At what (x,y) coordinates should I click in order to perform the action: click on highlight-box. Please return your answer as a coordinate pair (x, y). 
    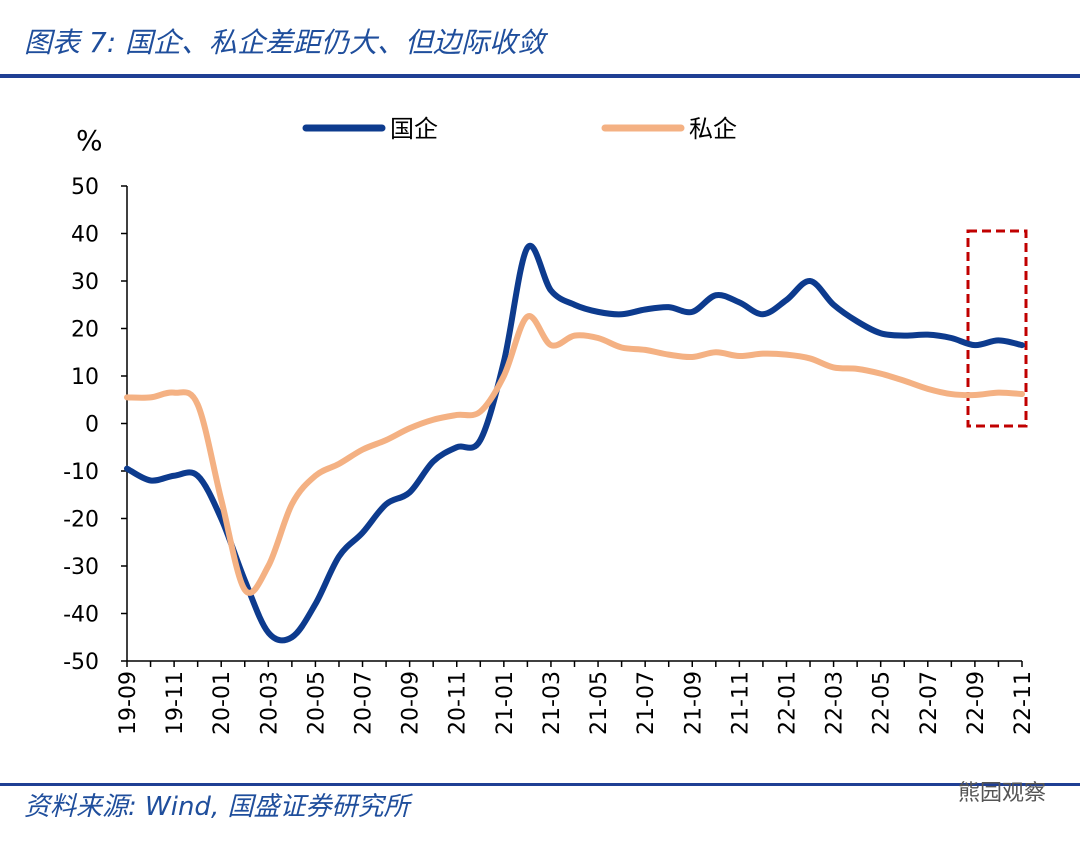
    Looking at the image, I should click on (997, 328).